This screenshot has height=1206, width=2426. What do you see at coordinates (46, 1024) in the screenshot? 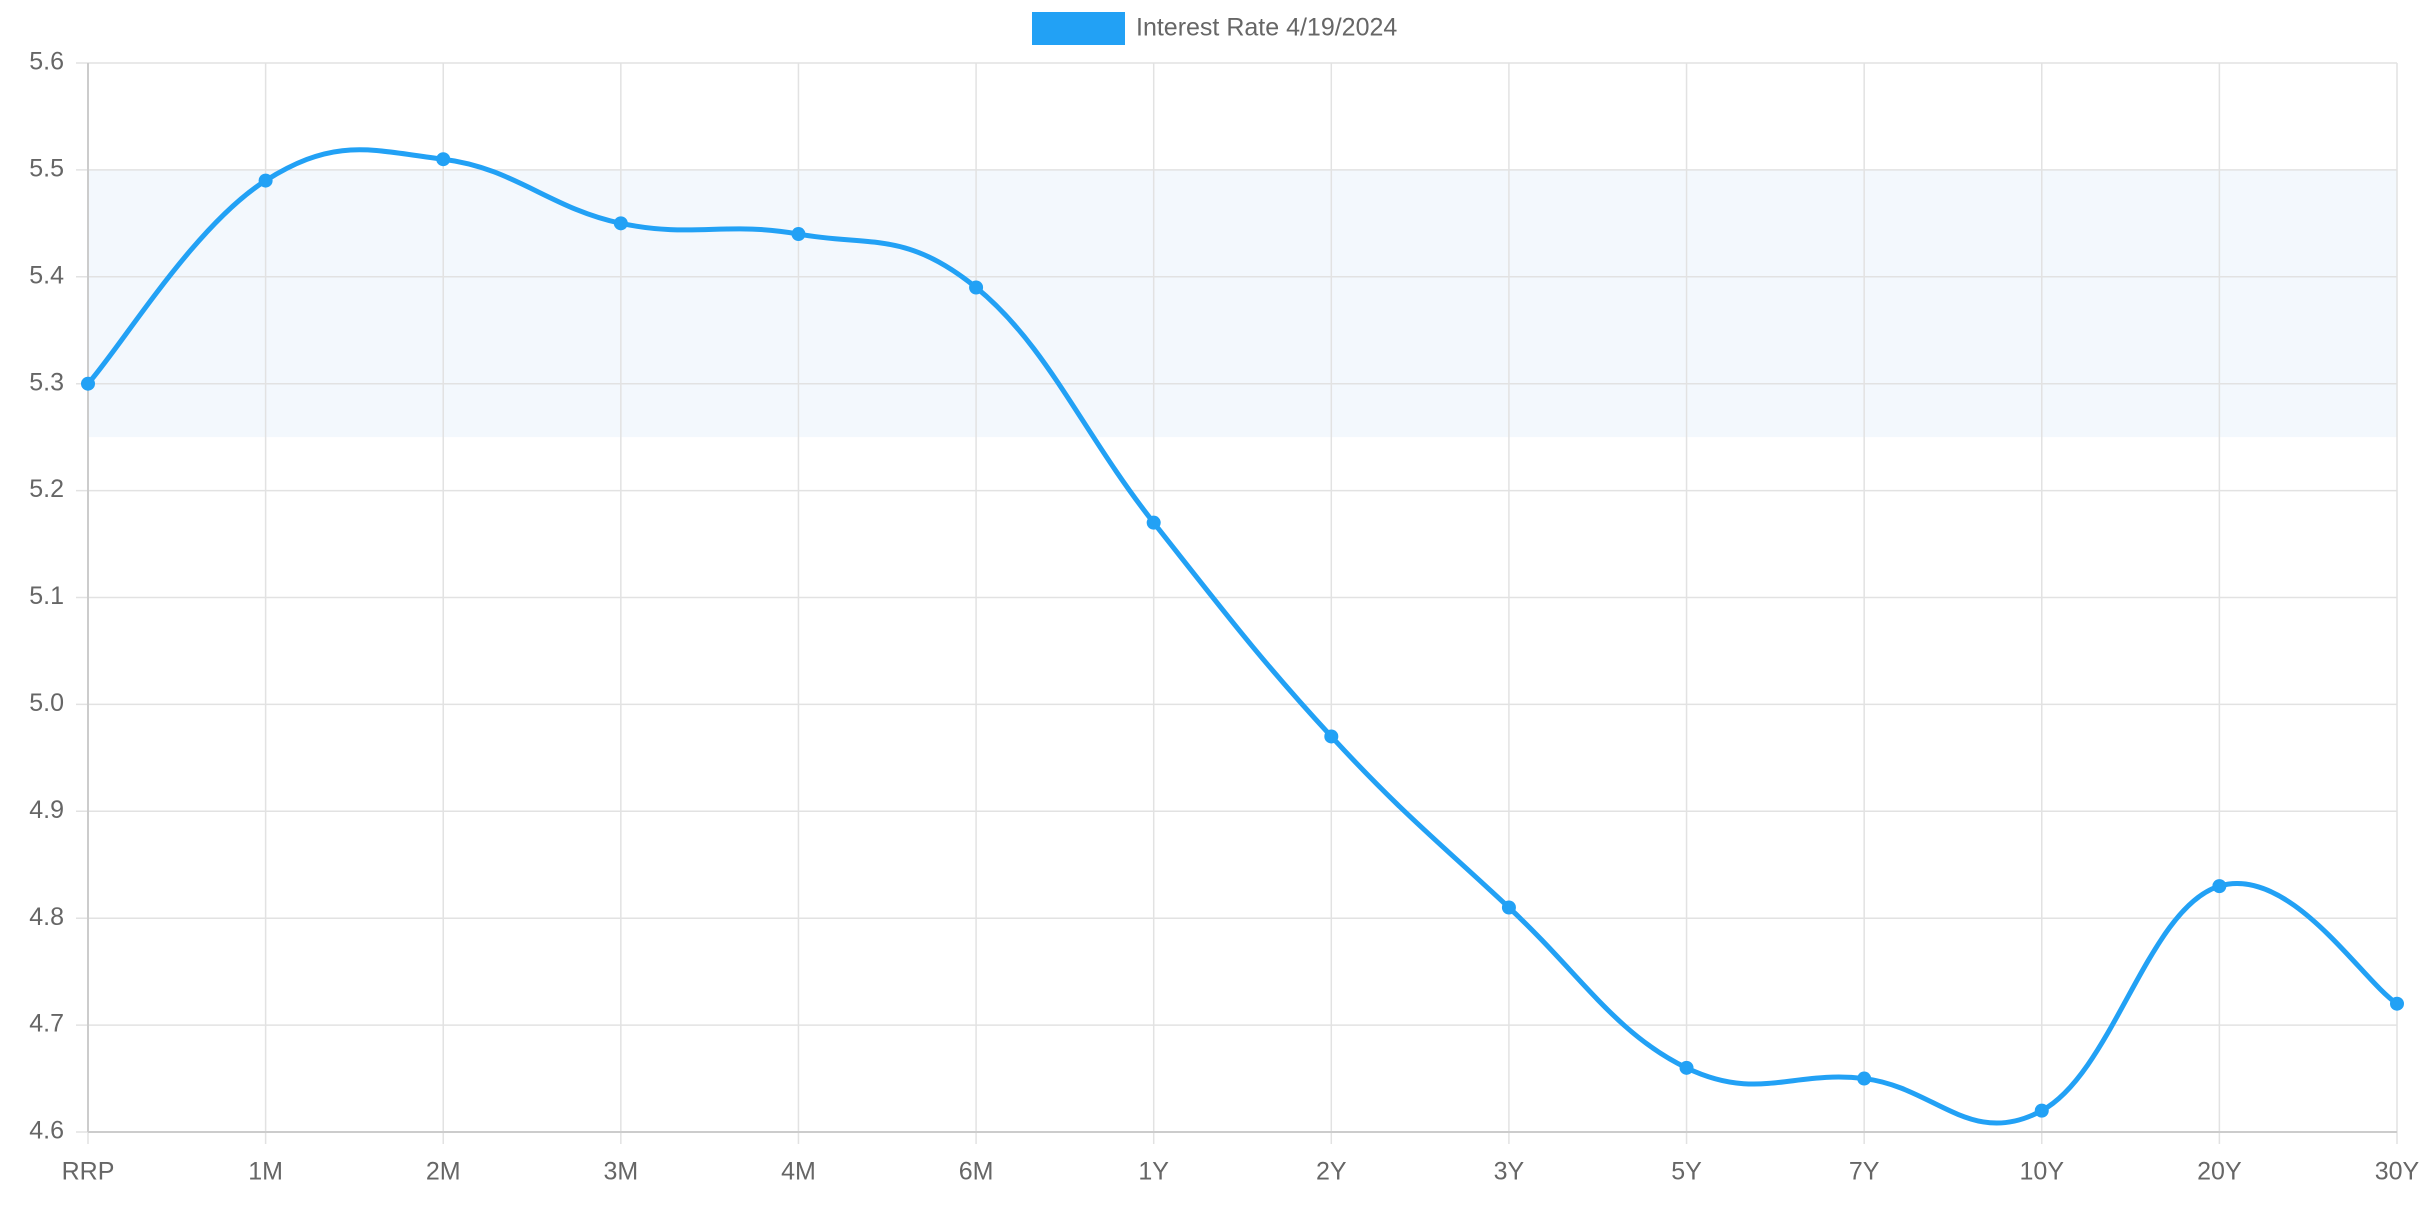
I see `y-tick-label: 4.7` at bounding box center [46, 1024].